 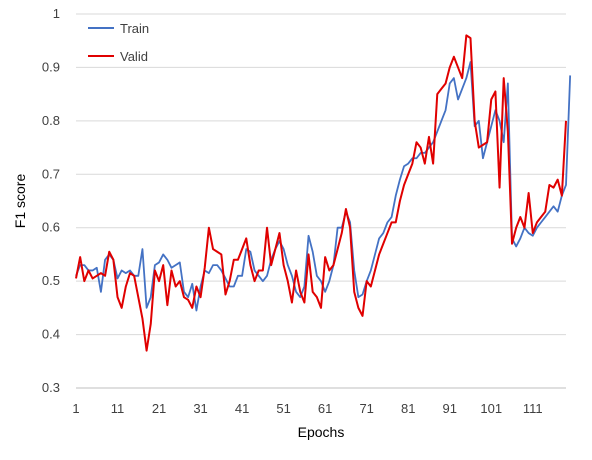 I want to click on x-tick-label: 41, so click(x=242, y=408).